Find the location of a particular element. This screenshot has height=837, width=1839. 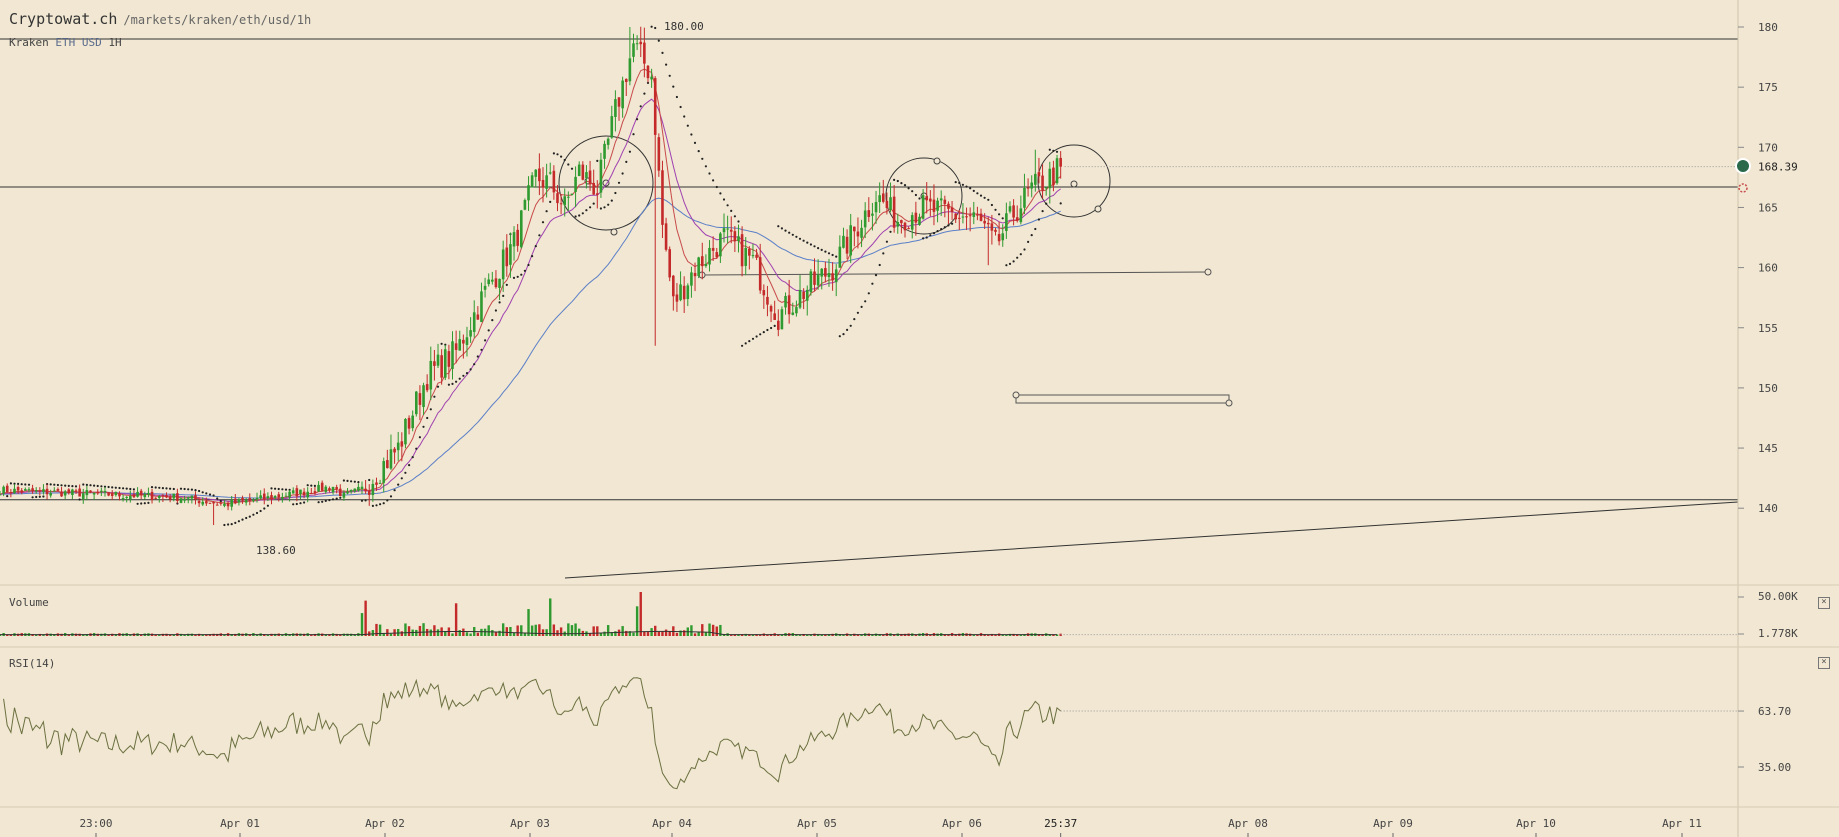

x-tick-label: Apr 02 is located at coordinates (385, 823).